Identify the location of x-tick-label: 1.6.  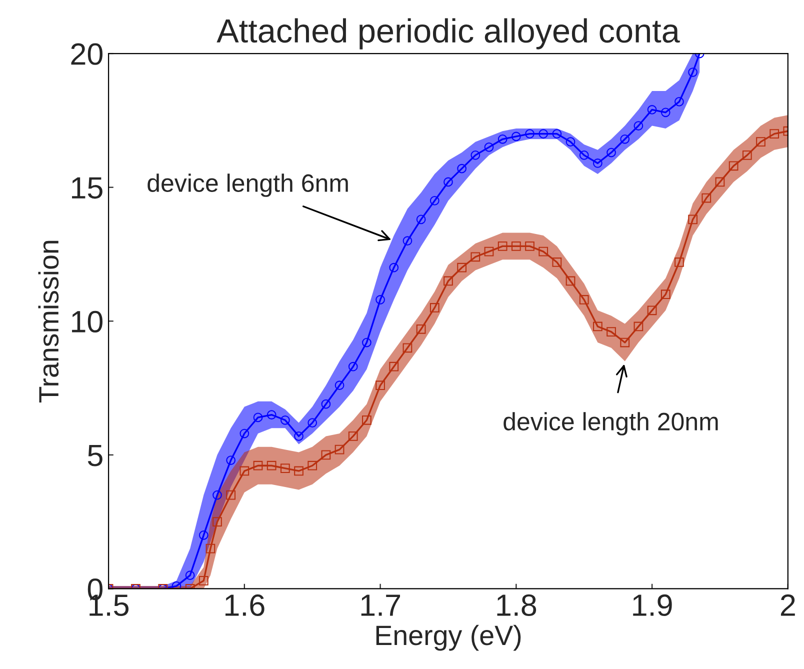
(245, 605).